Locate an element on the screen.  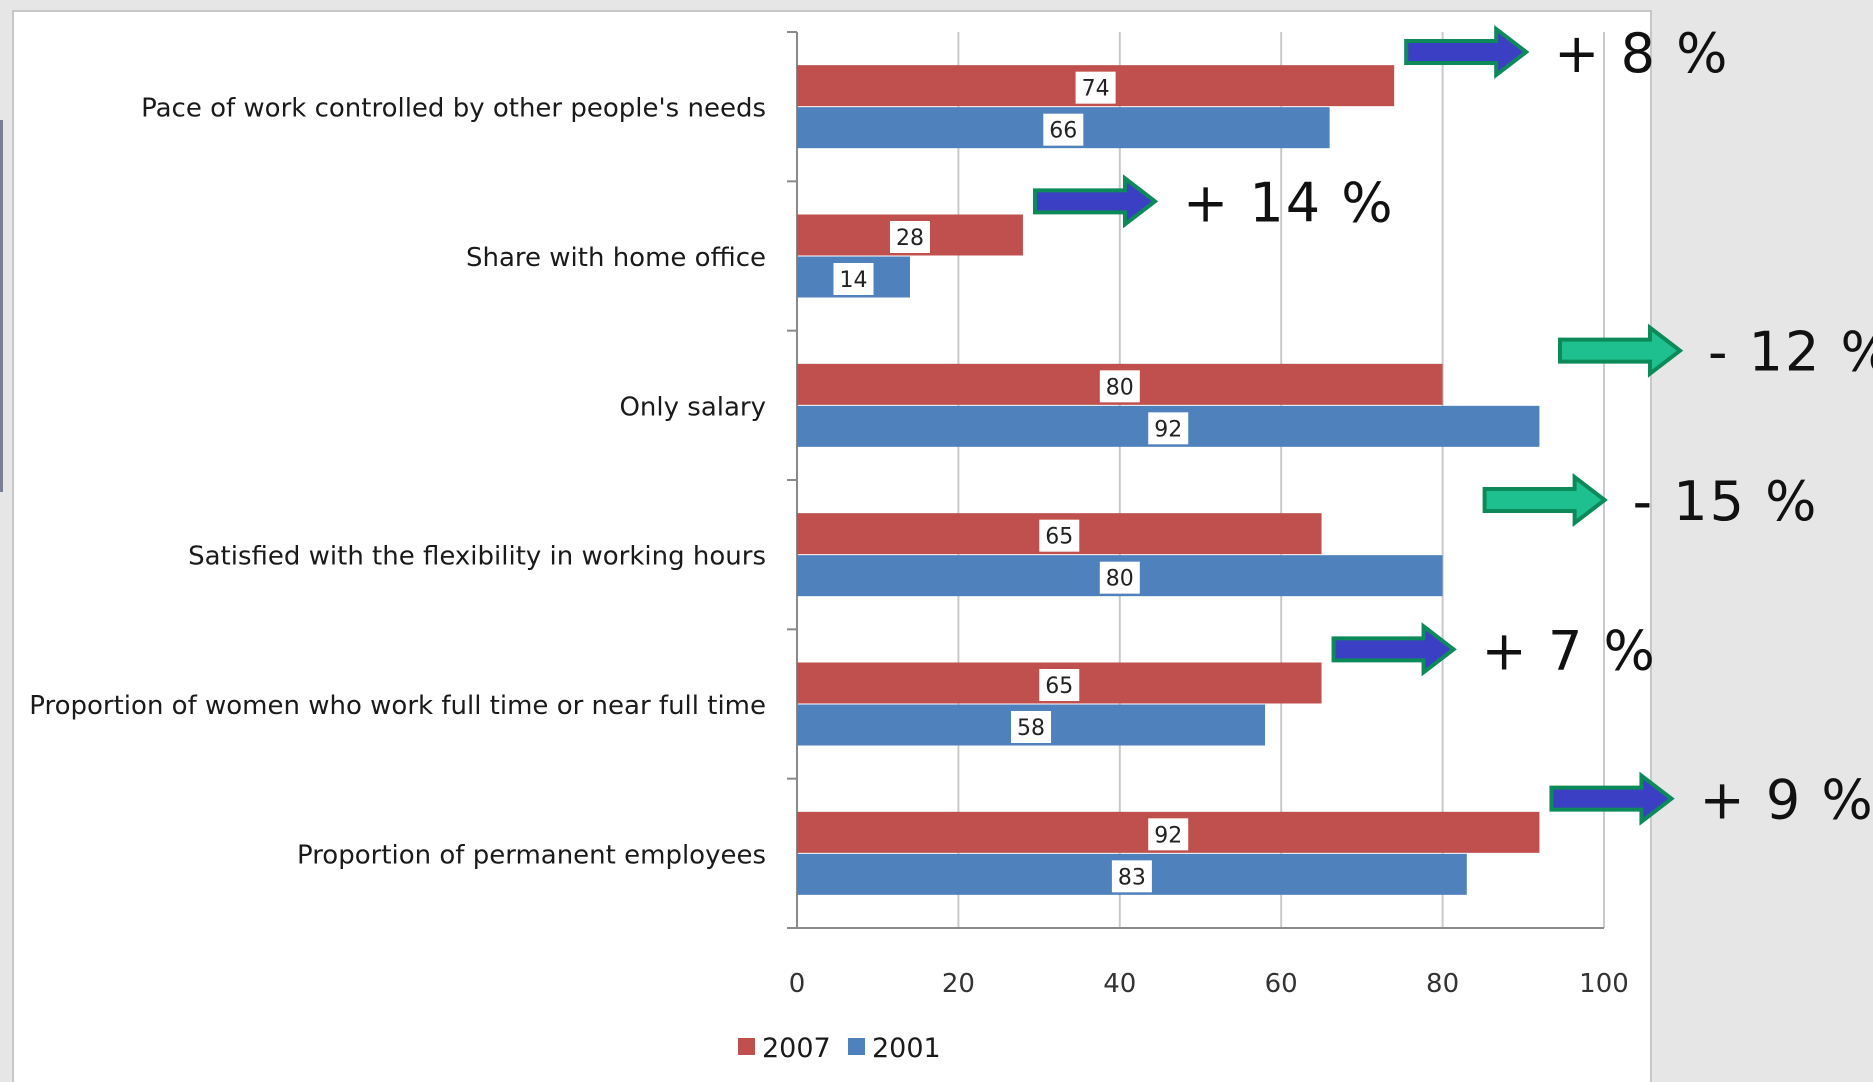
x-tick-label: 100 is located at coordinates (1604, 984).